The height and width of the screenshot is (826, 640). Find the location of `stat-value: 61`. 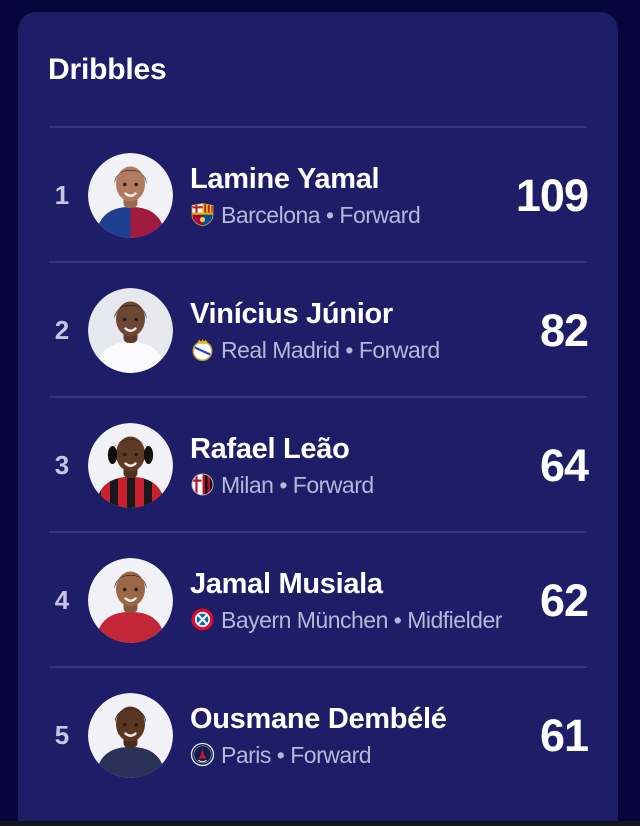

stat-value: 61 is located at coordinates (564, 735).